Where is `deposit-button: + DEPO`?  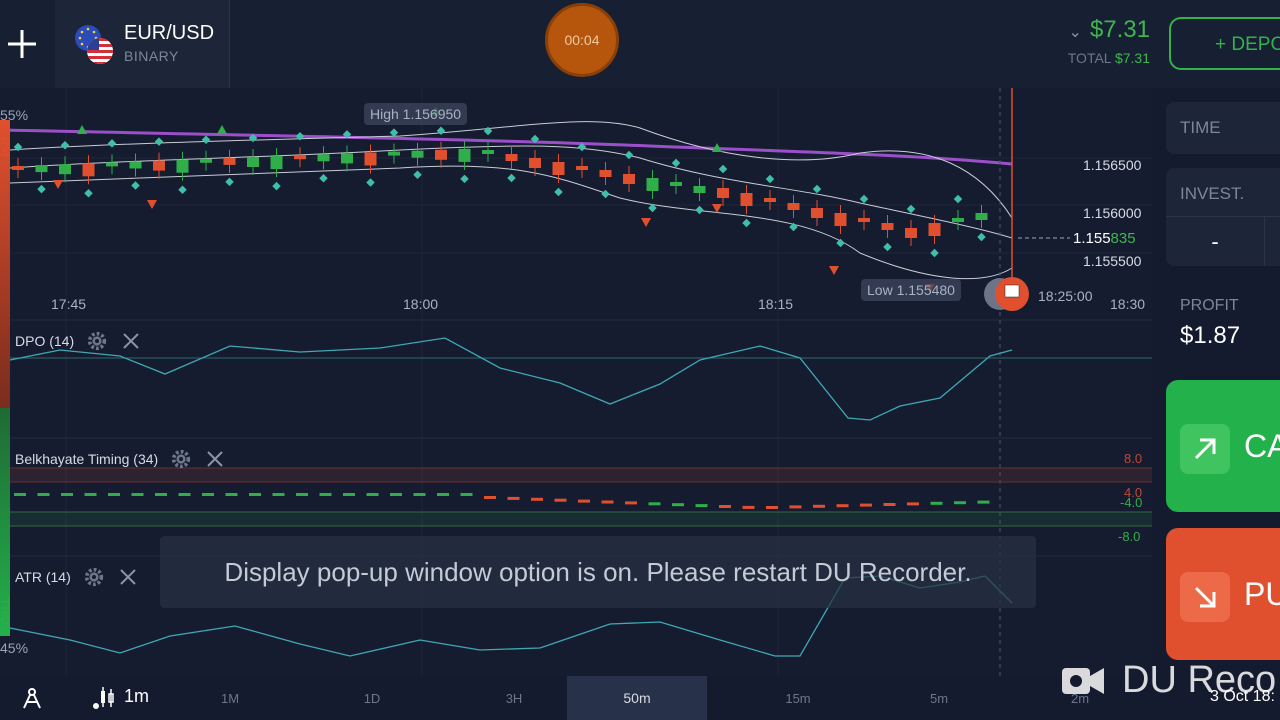 deposit-button: + DEPO is located at coordinates (1224, 43).